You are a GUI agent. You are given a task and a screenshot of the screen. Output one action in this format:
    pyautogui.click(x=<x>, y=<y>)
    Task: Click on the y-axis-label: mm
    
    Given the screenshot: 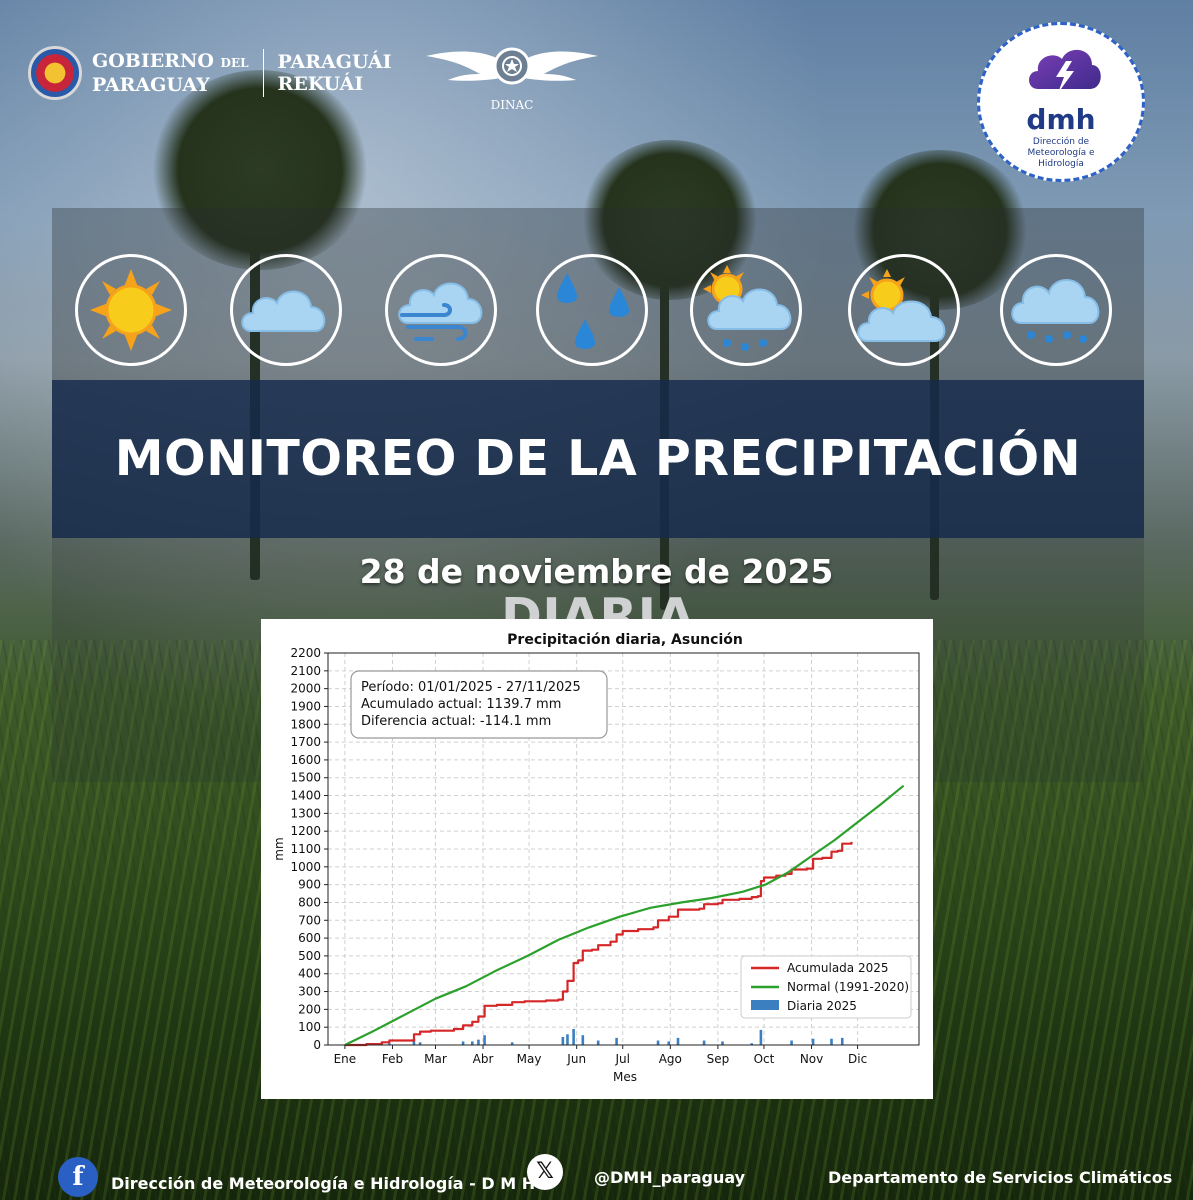 What is the action you would take?
    pyautogui.click(x=279, y=848)
    